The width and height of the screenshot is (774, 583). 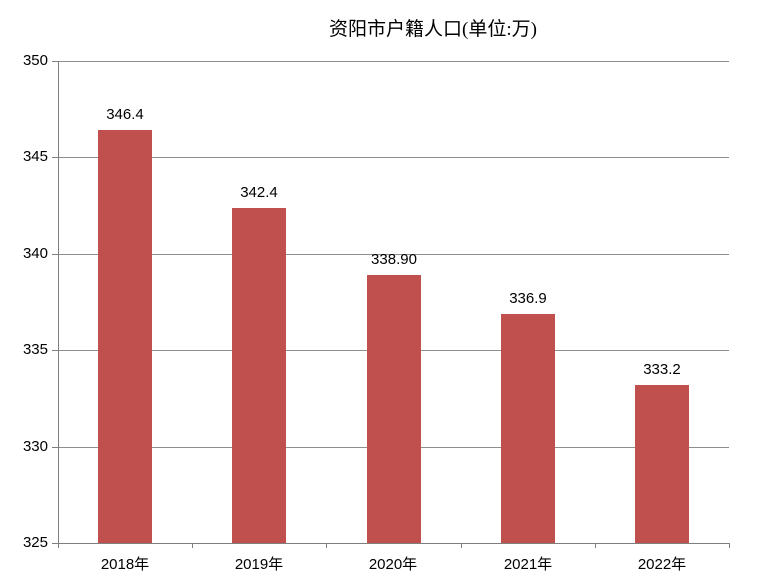 What do you see at coordinates (662, 369) in the screenshot?
I see `bar-value-label: 333.2` at bounding box center [662, 369].